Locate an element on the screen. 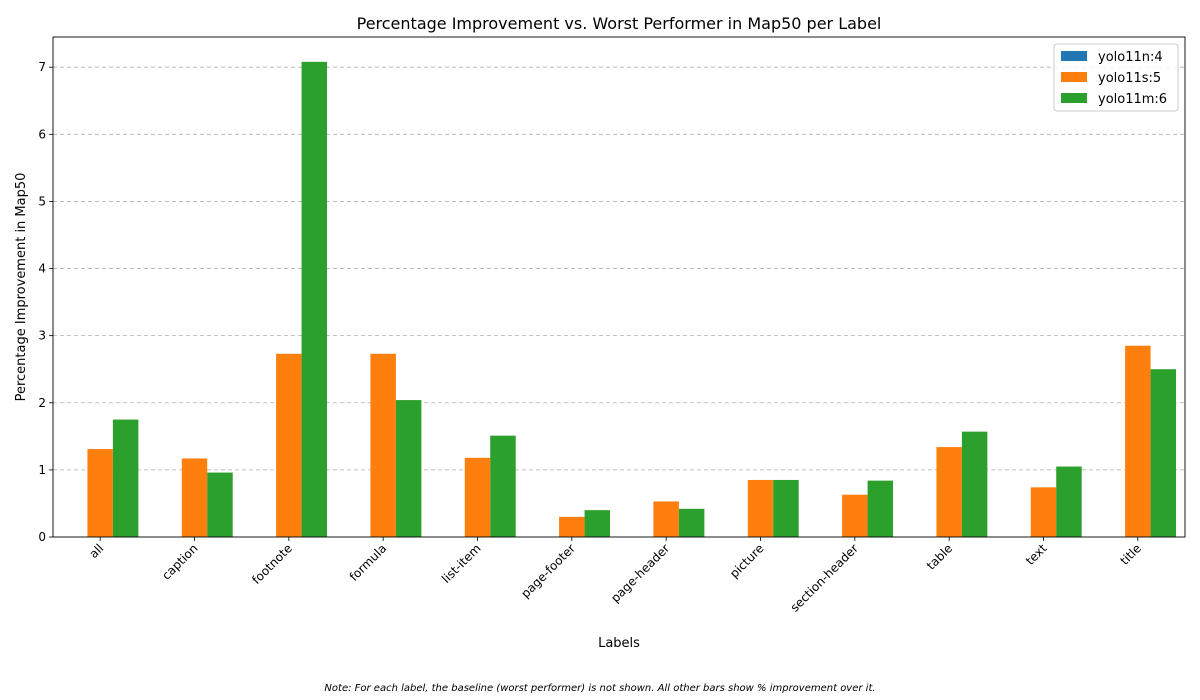  legend-label: yolo11s:5 is located at coordinates (1129, 78).